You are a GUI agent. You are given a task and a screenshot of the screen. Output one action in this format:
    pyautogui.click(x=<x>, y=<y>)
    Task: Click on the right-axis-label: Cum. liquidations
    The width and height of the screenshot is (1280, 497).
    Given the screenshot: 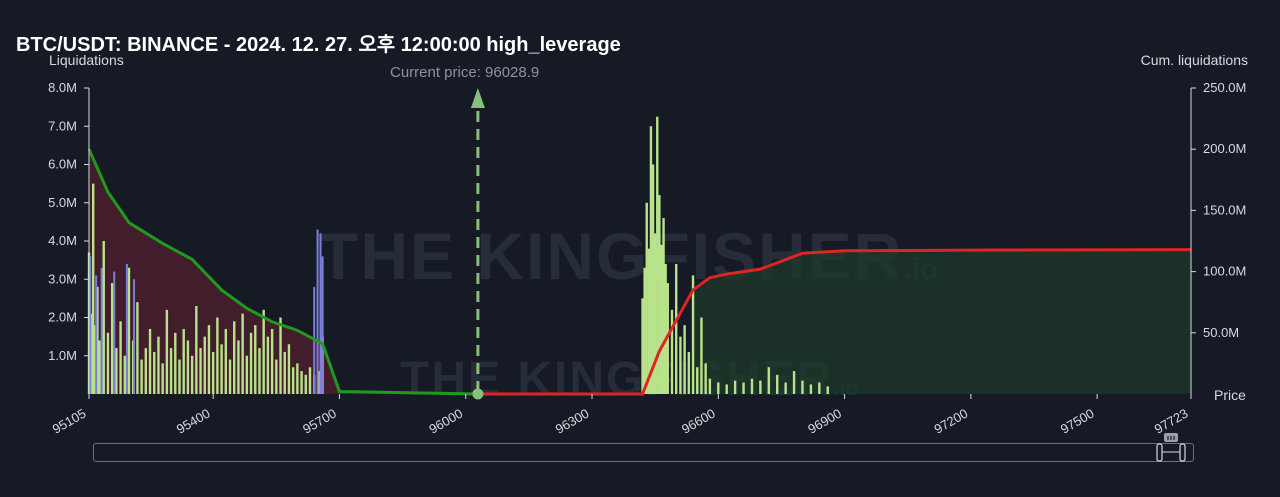 What is the action you would take?
    pyautogui.click(x=1194, y=60)
    